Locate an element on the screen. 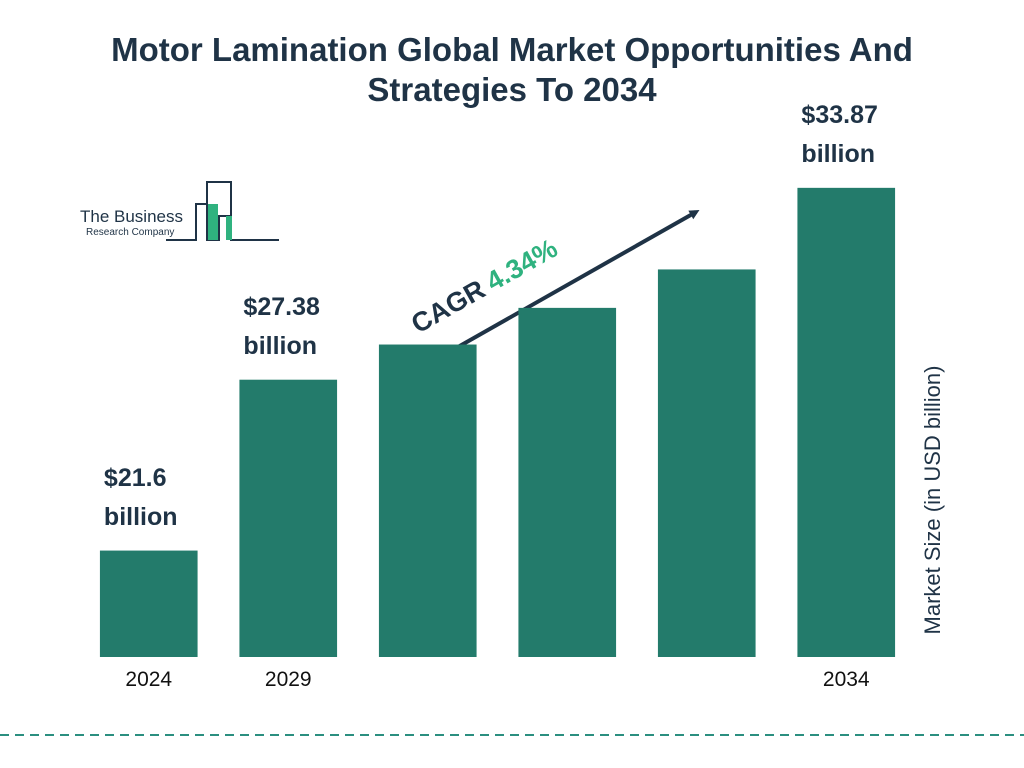 Image resolution: width=1024 pixels, height=768 pixels. value-label: $21.6 billion is located at coordinates (140, 497).